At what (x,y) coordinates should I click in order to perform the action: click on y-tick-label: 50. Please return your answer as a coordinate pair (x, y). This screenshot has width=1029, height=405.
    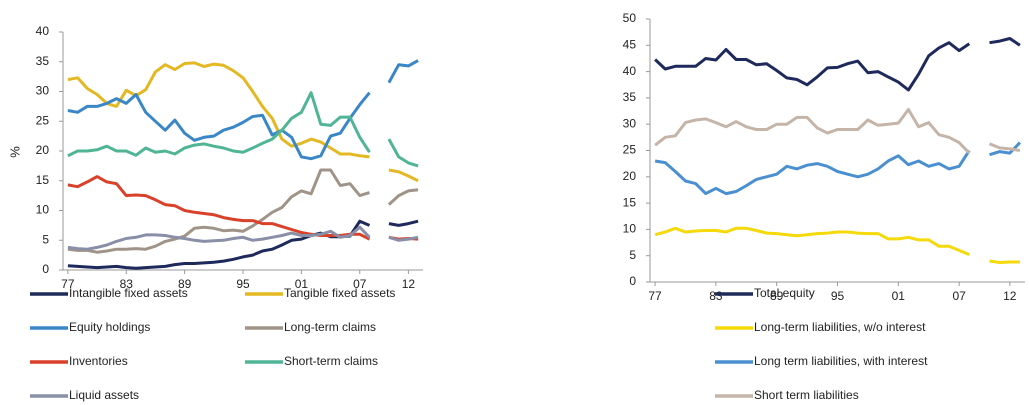
    Looking at the image, I should click on (630, 18).